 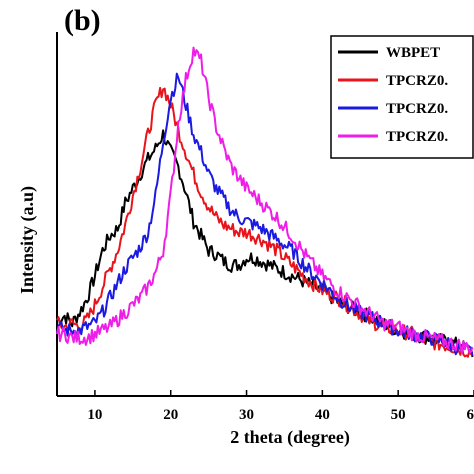 I want to click on x-tick-label: 10, so click(x=94, y=415).